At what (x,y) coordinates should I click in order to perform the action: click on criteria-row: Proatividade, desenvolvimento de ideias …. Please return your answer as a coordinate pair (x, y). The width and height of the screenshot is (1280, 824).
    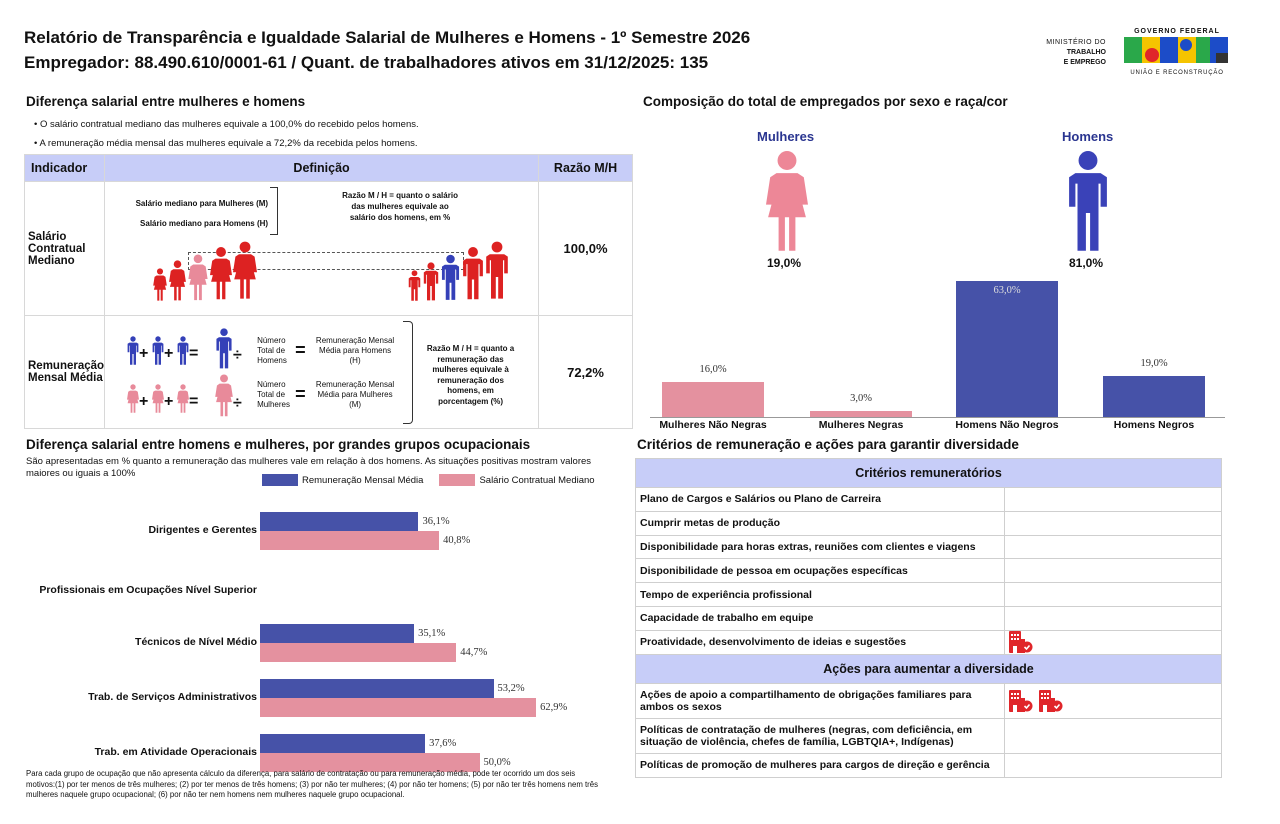
    Looking at the image, I should click on (928, 642).